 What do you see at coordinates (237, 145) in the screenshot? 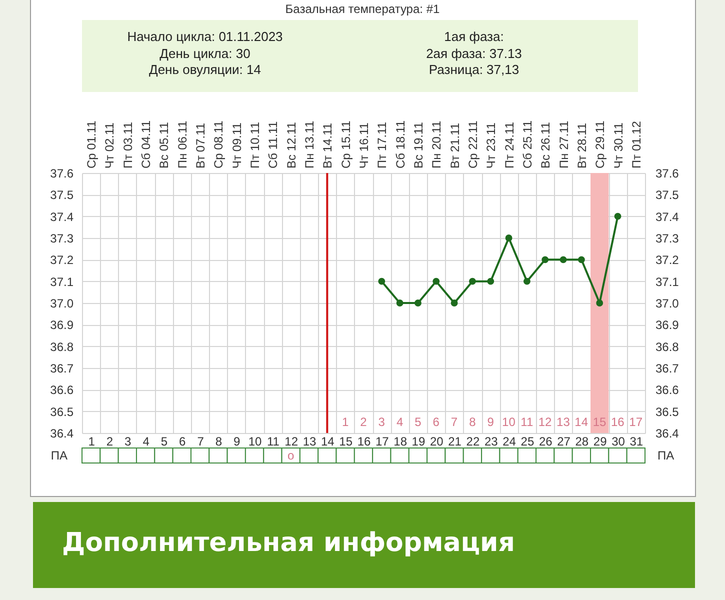
I see `x2-tick-label: Чт 09.11` at bounding box center [237, 145].